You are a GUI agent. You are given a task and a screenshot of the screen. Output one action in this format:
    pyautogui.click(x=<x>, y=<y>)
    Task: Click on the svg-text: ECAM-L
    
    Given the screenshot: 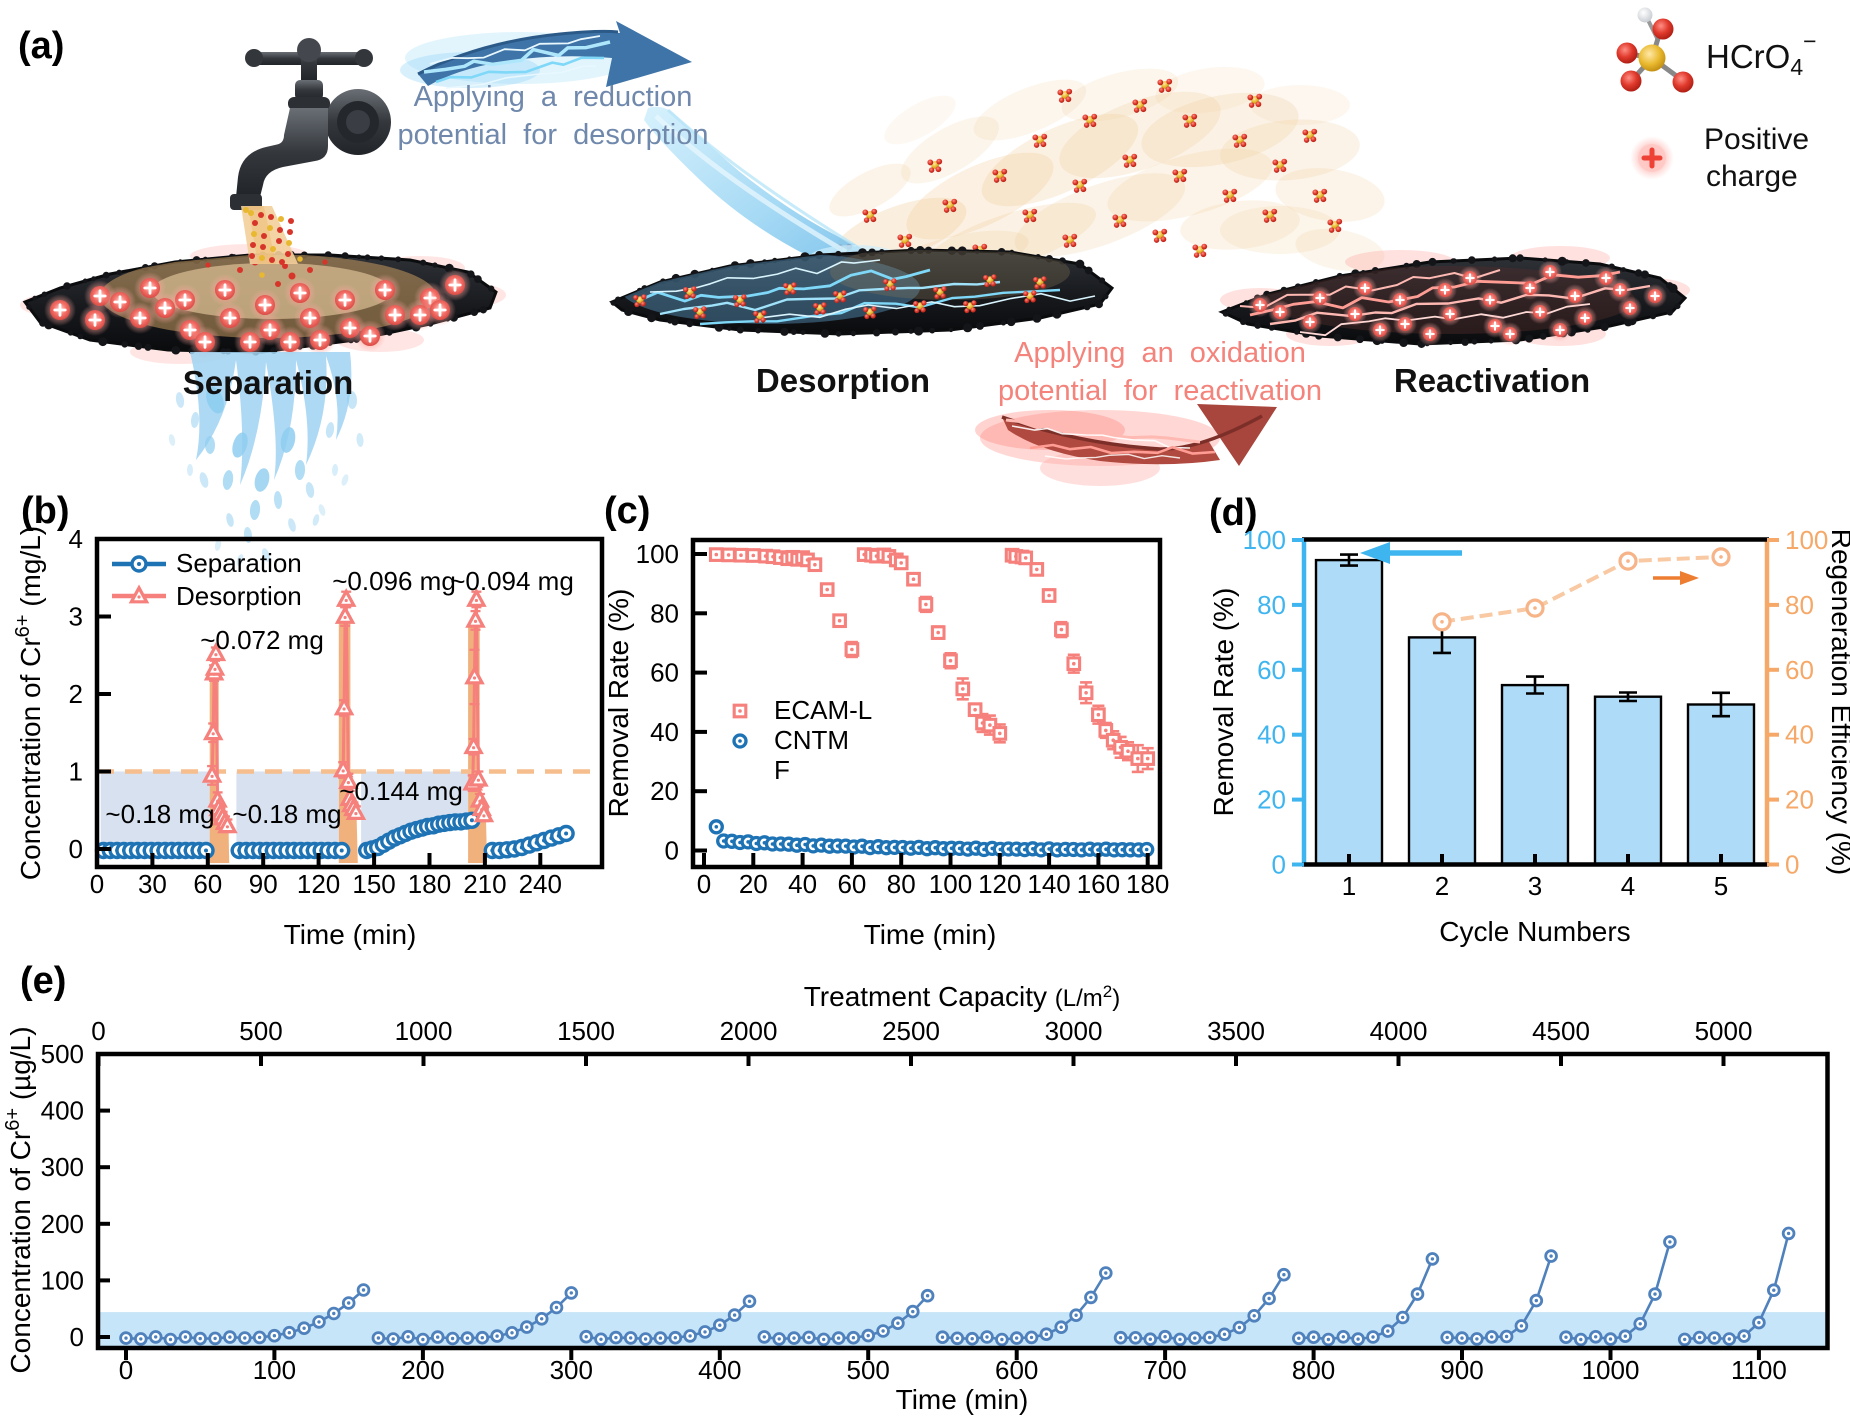 What is the action you would take?
    pyautogui.click(x=823, y=710)
    